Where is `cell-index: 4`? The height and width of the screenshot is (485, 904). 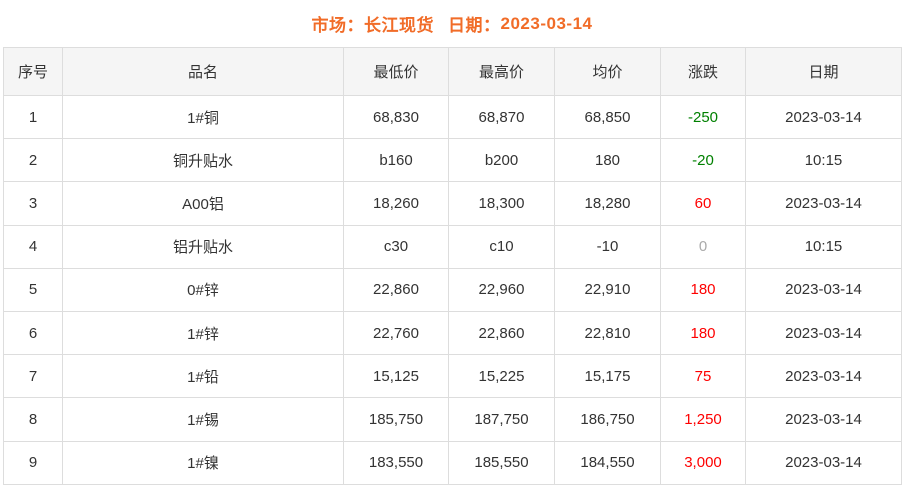
cell-index: 4 is located at coordinates (33, 246).